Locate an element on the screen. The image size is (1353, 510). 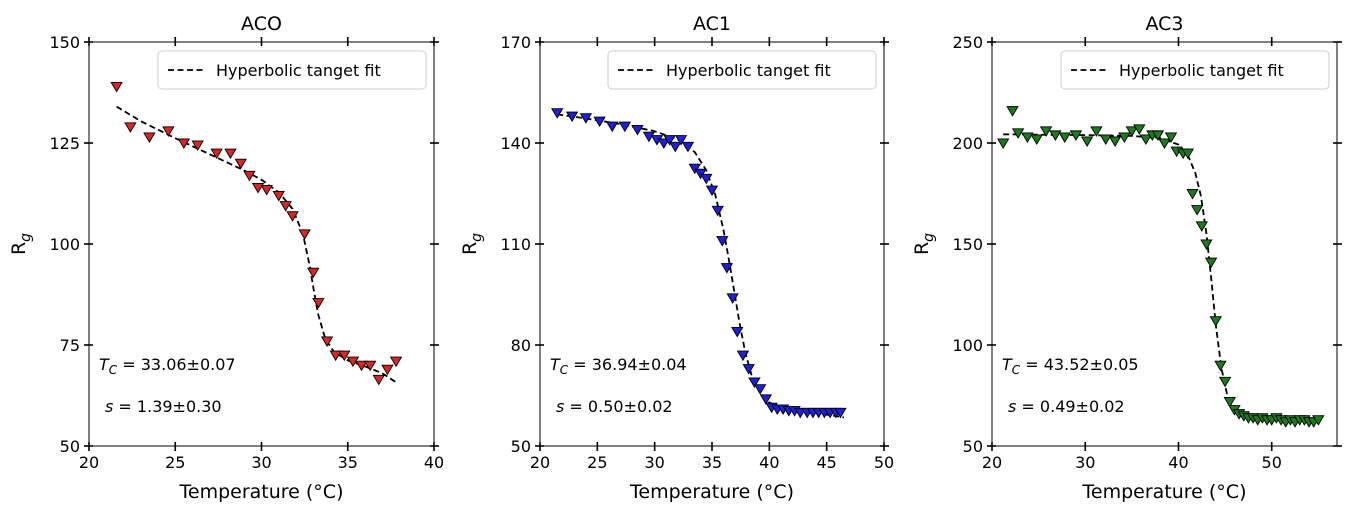
y-tick-label: 170 is located at coordinates (515, 42).